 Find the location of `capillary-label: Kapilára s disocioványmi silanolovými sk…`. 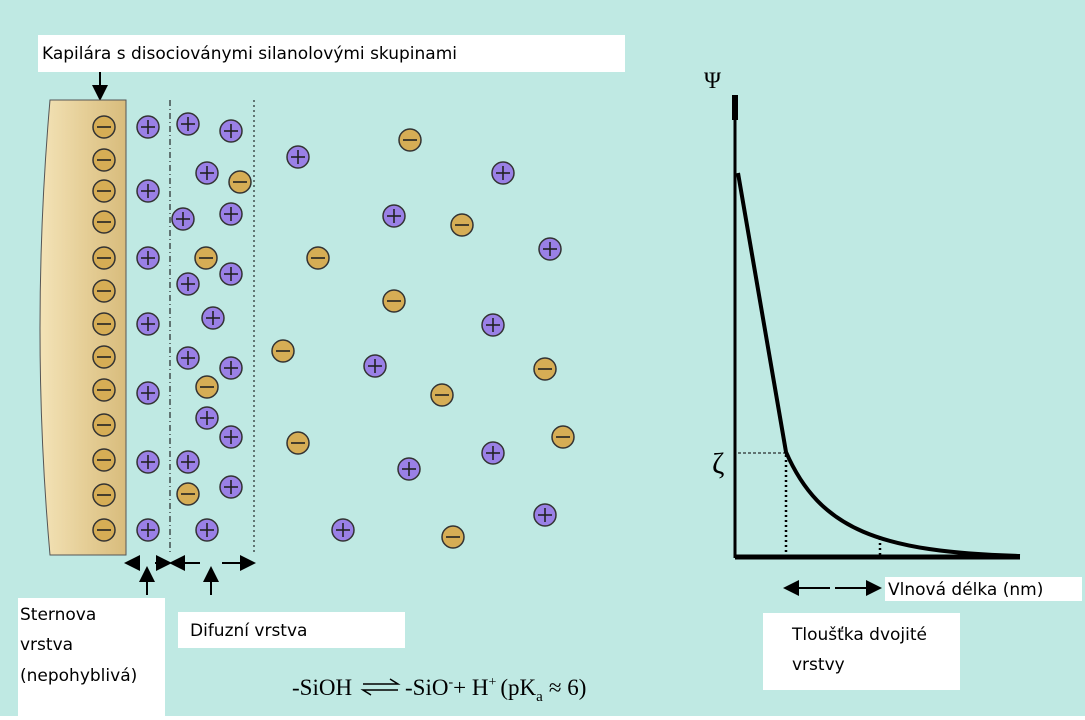

capillary-label: Kapilára s disocioványmi silanolovými sk… is located at coordinates (249, 54).